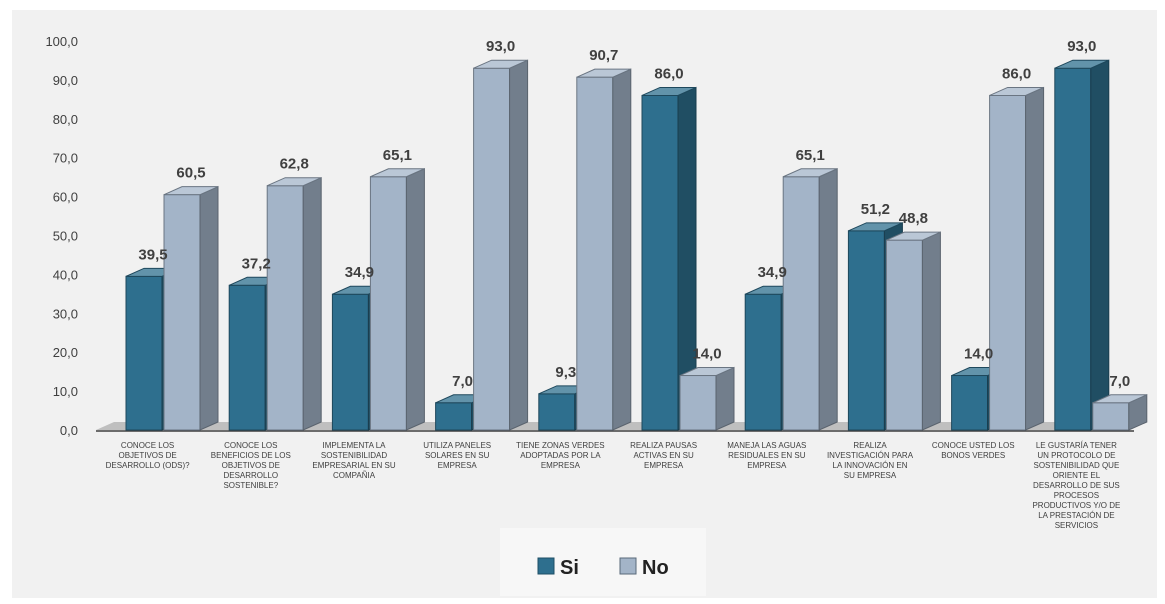 This screenshot has height=604, width=1165. I want to click on y-tick-label: 0,0, so click(69, 430).